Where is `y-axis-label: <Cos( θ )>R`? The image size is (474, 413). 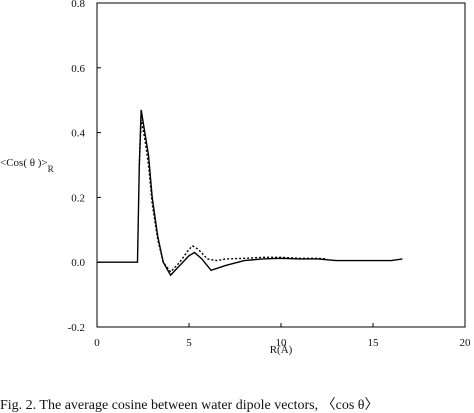 y-axis-label: <Cos( θ )>R is located at coordinates (27, 165).